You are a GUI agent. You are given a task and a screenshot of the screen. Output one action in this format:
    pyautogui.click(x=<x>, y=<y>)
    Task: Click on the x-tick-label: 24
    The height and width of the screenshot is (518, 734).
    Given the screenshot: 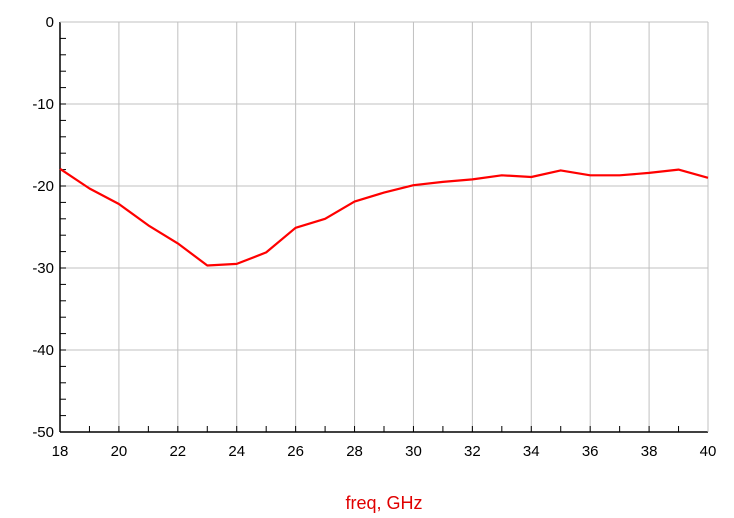 What is the action you would take?
    pyautogui.click(x=236, y=451)
    